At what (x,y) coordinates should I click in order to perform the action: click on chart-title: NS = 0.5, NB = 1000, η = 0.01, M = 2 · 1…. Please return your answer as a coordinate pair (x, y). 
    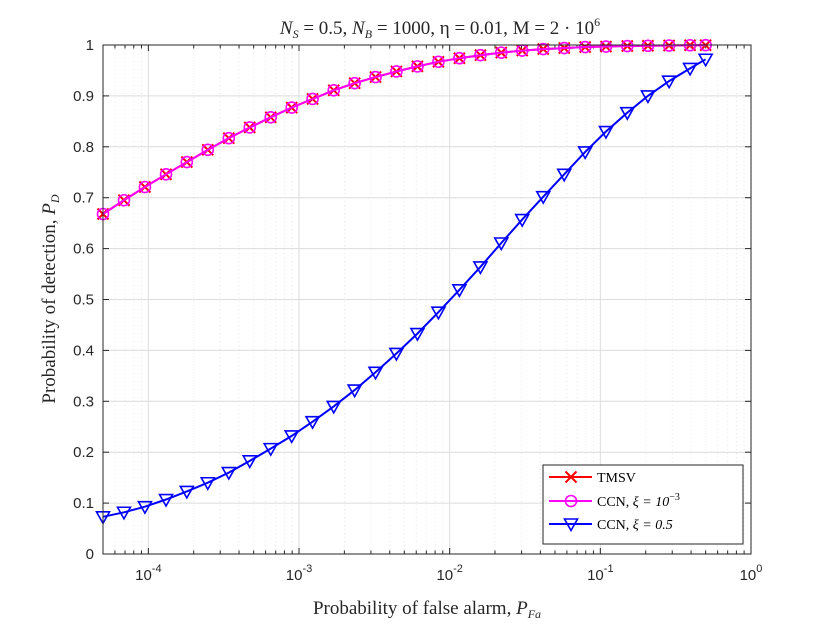
    Looking at the image, I should click on (439, 28).